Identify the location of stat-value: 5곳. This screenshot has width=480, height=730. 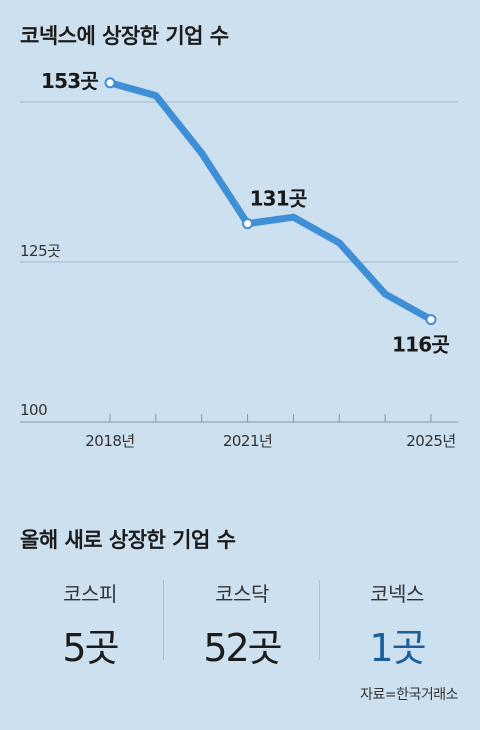
(90, 648).